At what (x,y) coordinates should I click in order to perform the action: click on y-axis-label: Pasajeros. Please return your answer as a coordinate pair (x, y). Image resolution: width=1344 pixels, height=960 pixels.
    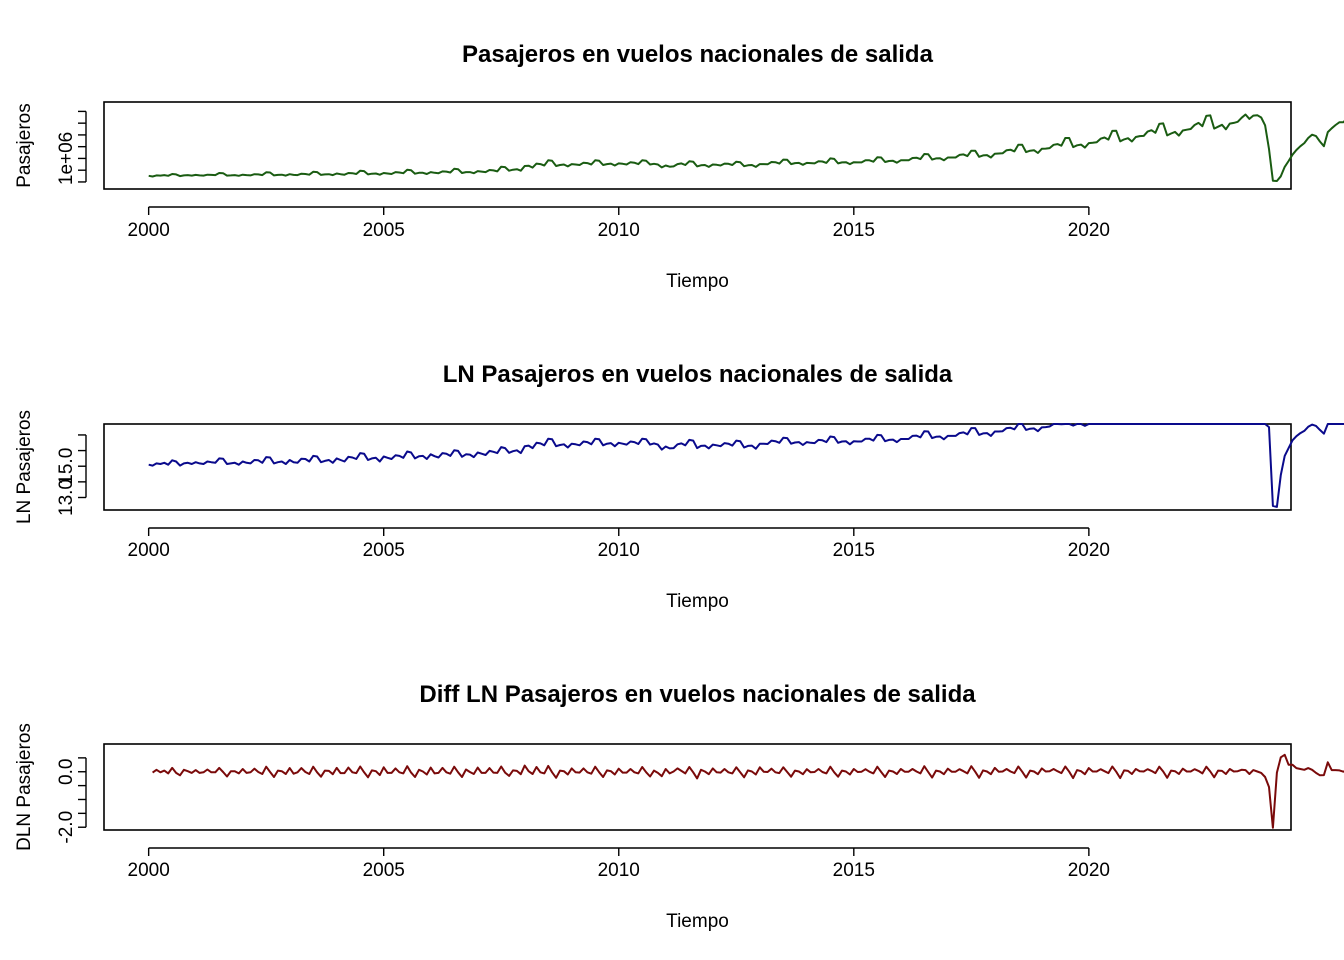
    Looking at the image, I should click on (24, 145).